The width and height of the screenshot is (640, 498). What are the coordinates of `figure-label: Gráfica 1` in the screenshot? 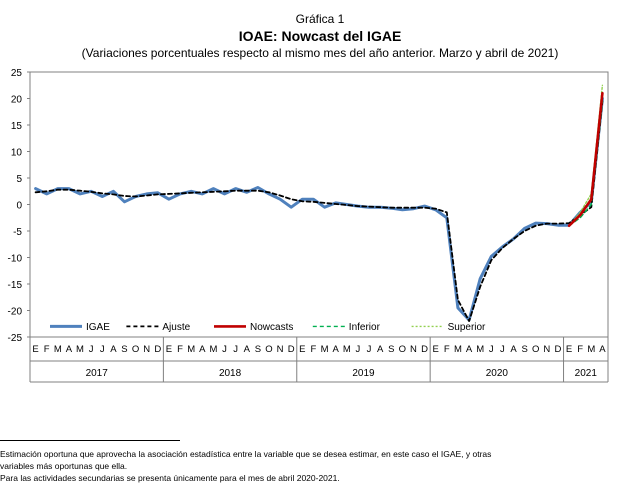 It's located at (320, 19).